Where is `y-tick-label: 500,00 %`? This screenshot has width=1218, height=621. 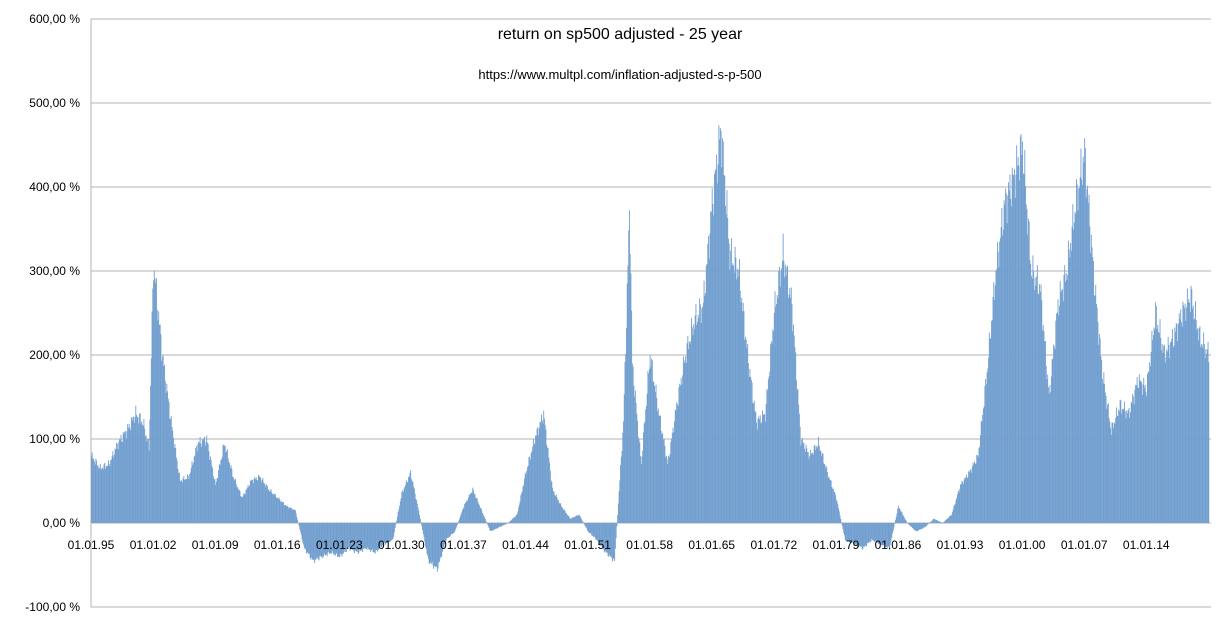 y-tick-label: 500,00 % is located at coordinates (54, 103).